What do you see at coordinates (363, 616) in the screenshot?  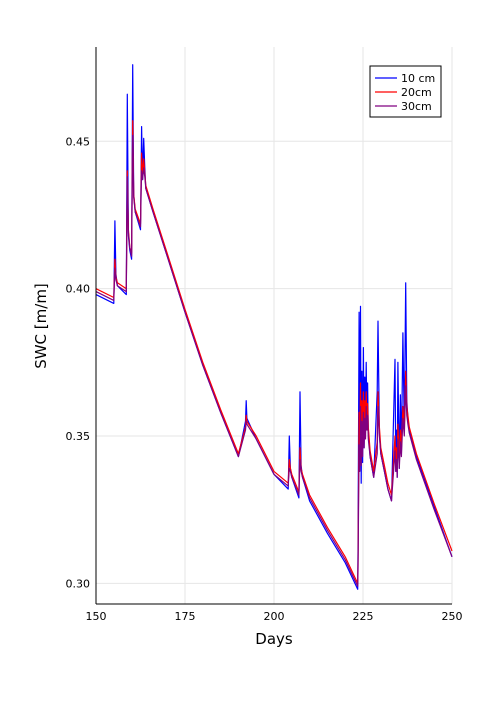 I see `x-tick-label: 225` at bounding box center [363, 616].